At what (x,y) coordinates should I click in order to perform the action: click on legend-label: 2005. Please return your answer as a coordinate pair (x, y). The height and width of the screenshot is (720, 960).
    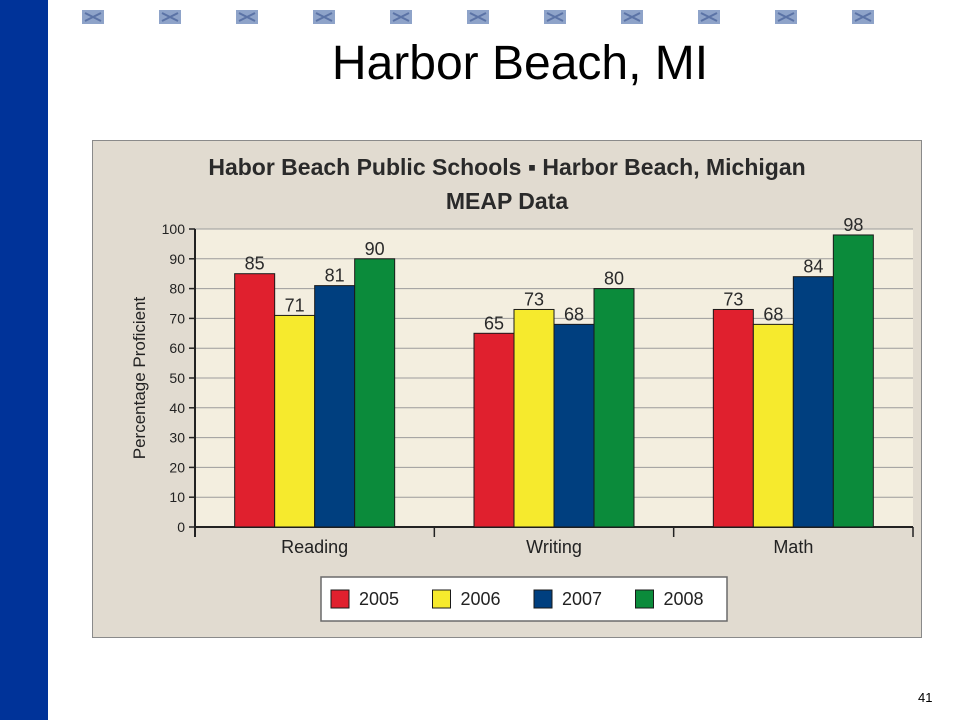
    Looking at the image, I should click on (379, 599).